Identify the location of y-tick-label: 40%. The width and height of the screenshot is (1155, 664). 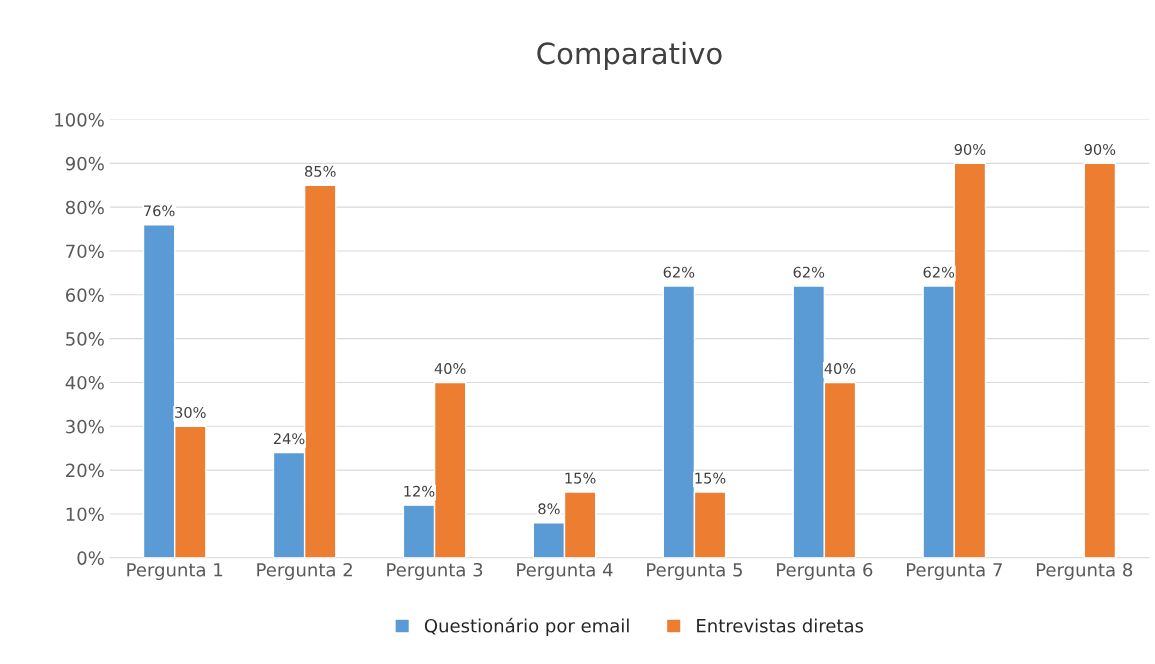
(84, 382).